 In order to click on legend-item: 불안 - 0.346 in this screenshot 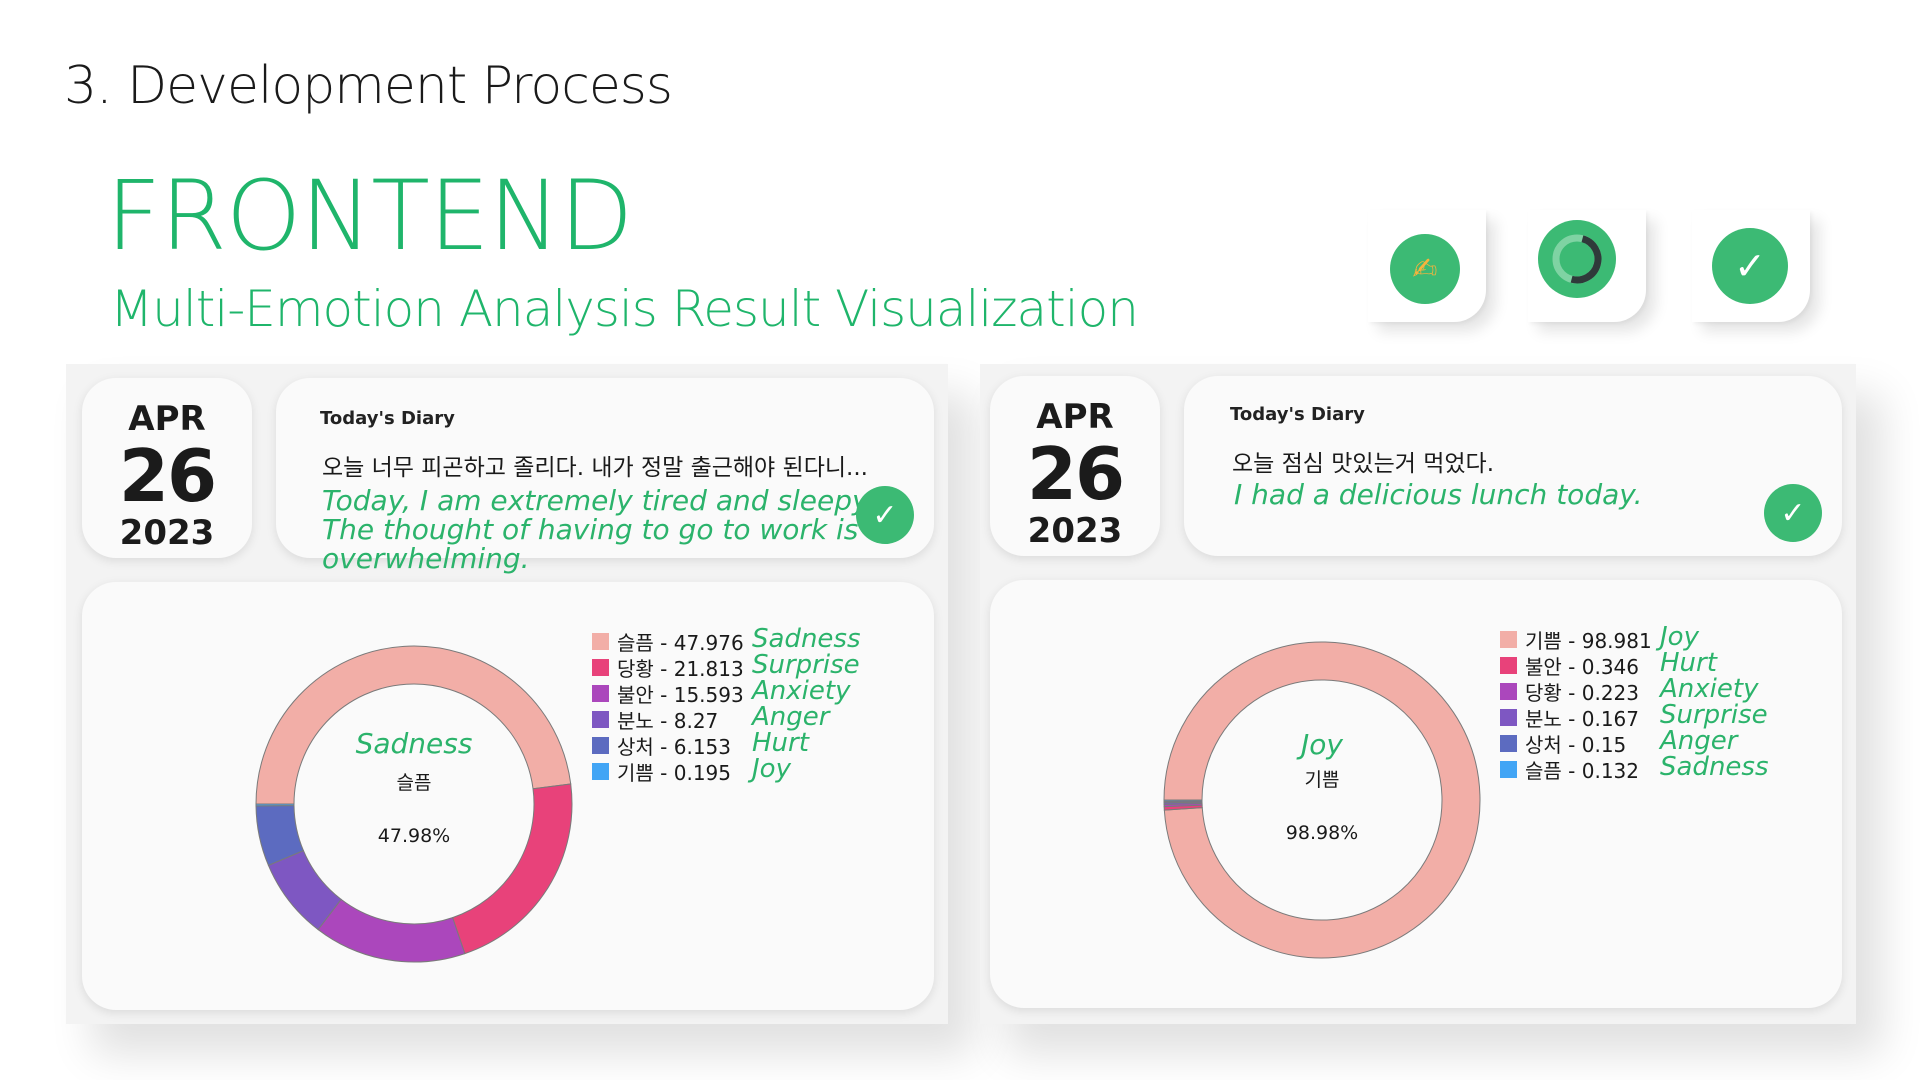, I will do `click(1569, 665)`.